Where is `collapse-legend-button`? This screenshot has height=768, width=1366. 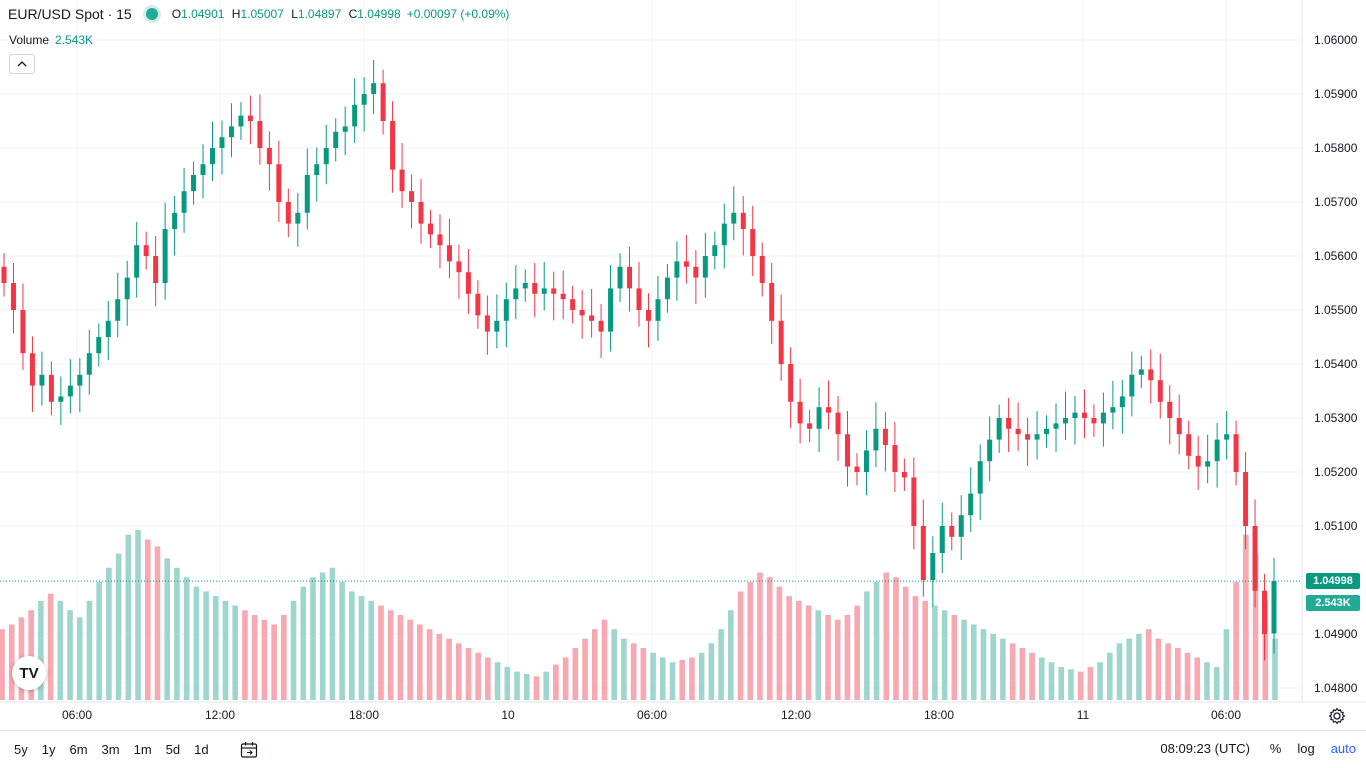
collapse-legend-button is located at coordinates (22, 64).